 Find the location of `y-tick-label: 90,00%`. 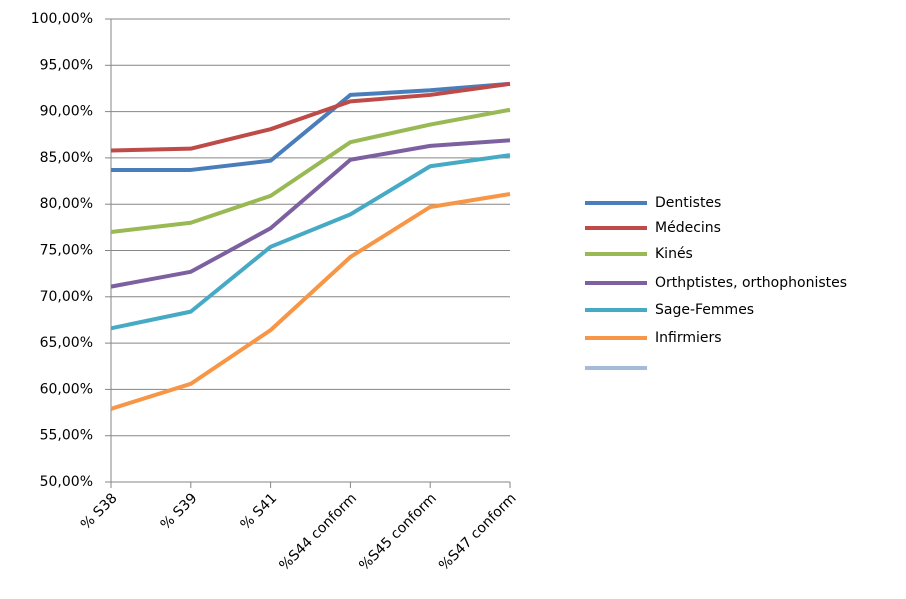

y-tick-label: 90,00% is located at coordinates (66, 112).